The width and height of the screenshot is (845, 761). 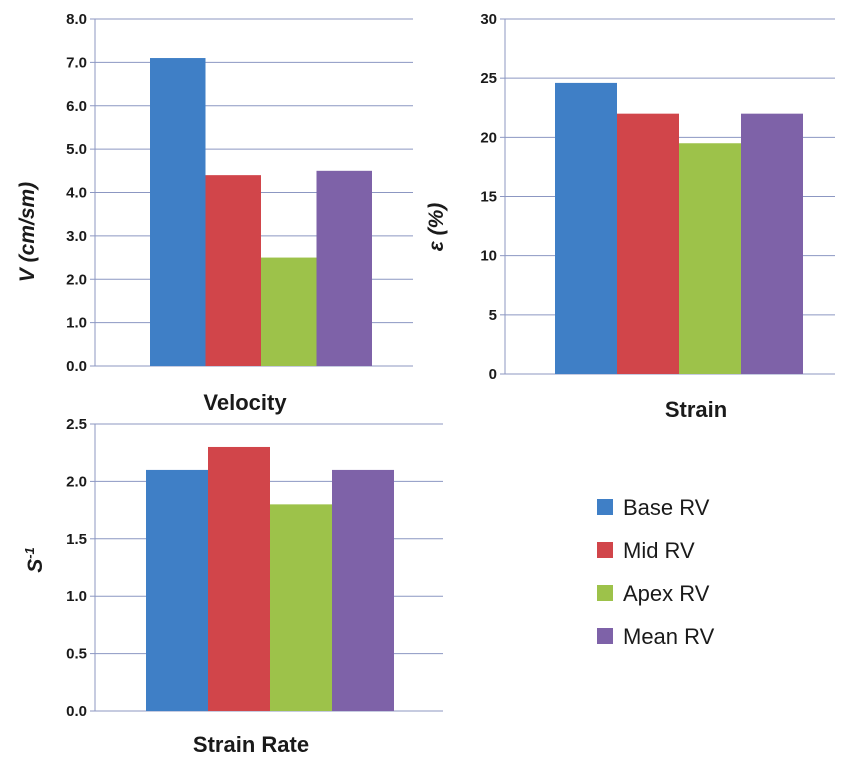 I want to click on legend-swatch-base-rv, so click(x=605, y=507).